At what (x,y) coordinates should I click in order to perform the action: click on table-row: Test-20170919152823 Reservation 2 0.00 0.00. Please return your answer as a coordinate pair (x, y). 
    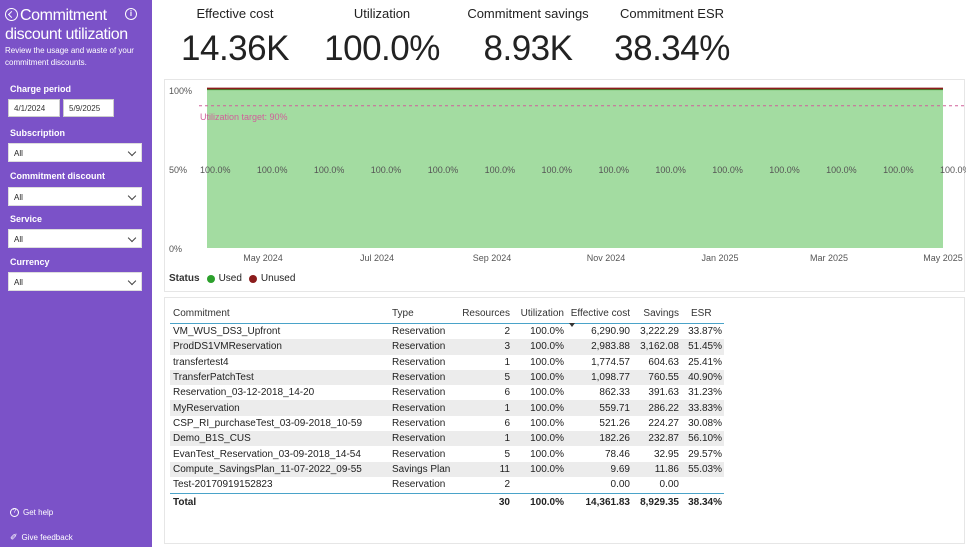
    Looking at the image, I should click on (447, 484).